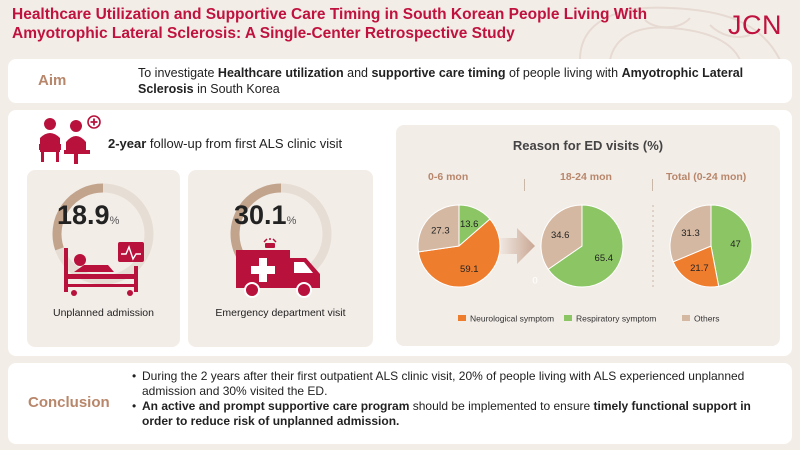 The width and height of the screenshot is (800, 450). What do you see at coordinates (707, 319) in the screenshot?
I see `legend-label: Others` at bounding box center [707, 319].